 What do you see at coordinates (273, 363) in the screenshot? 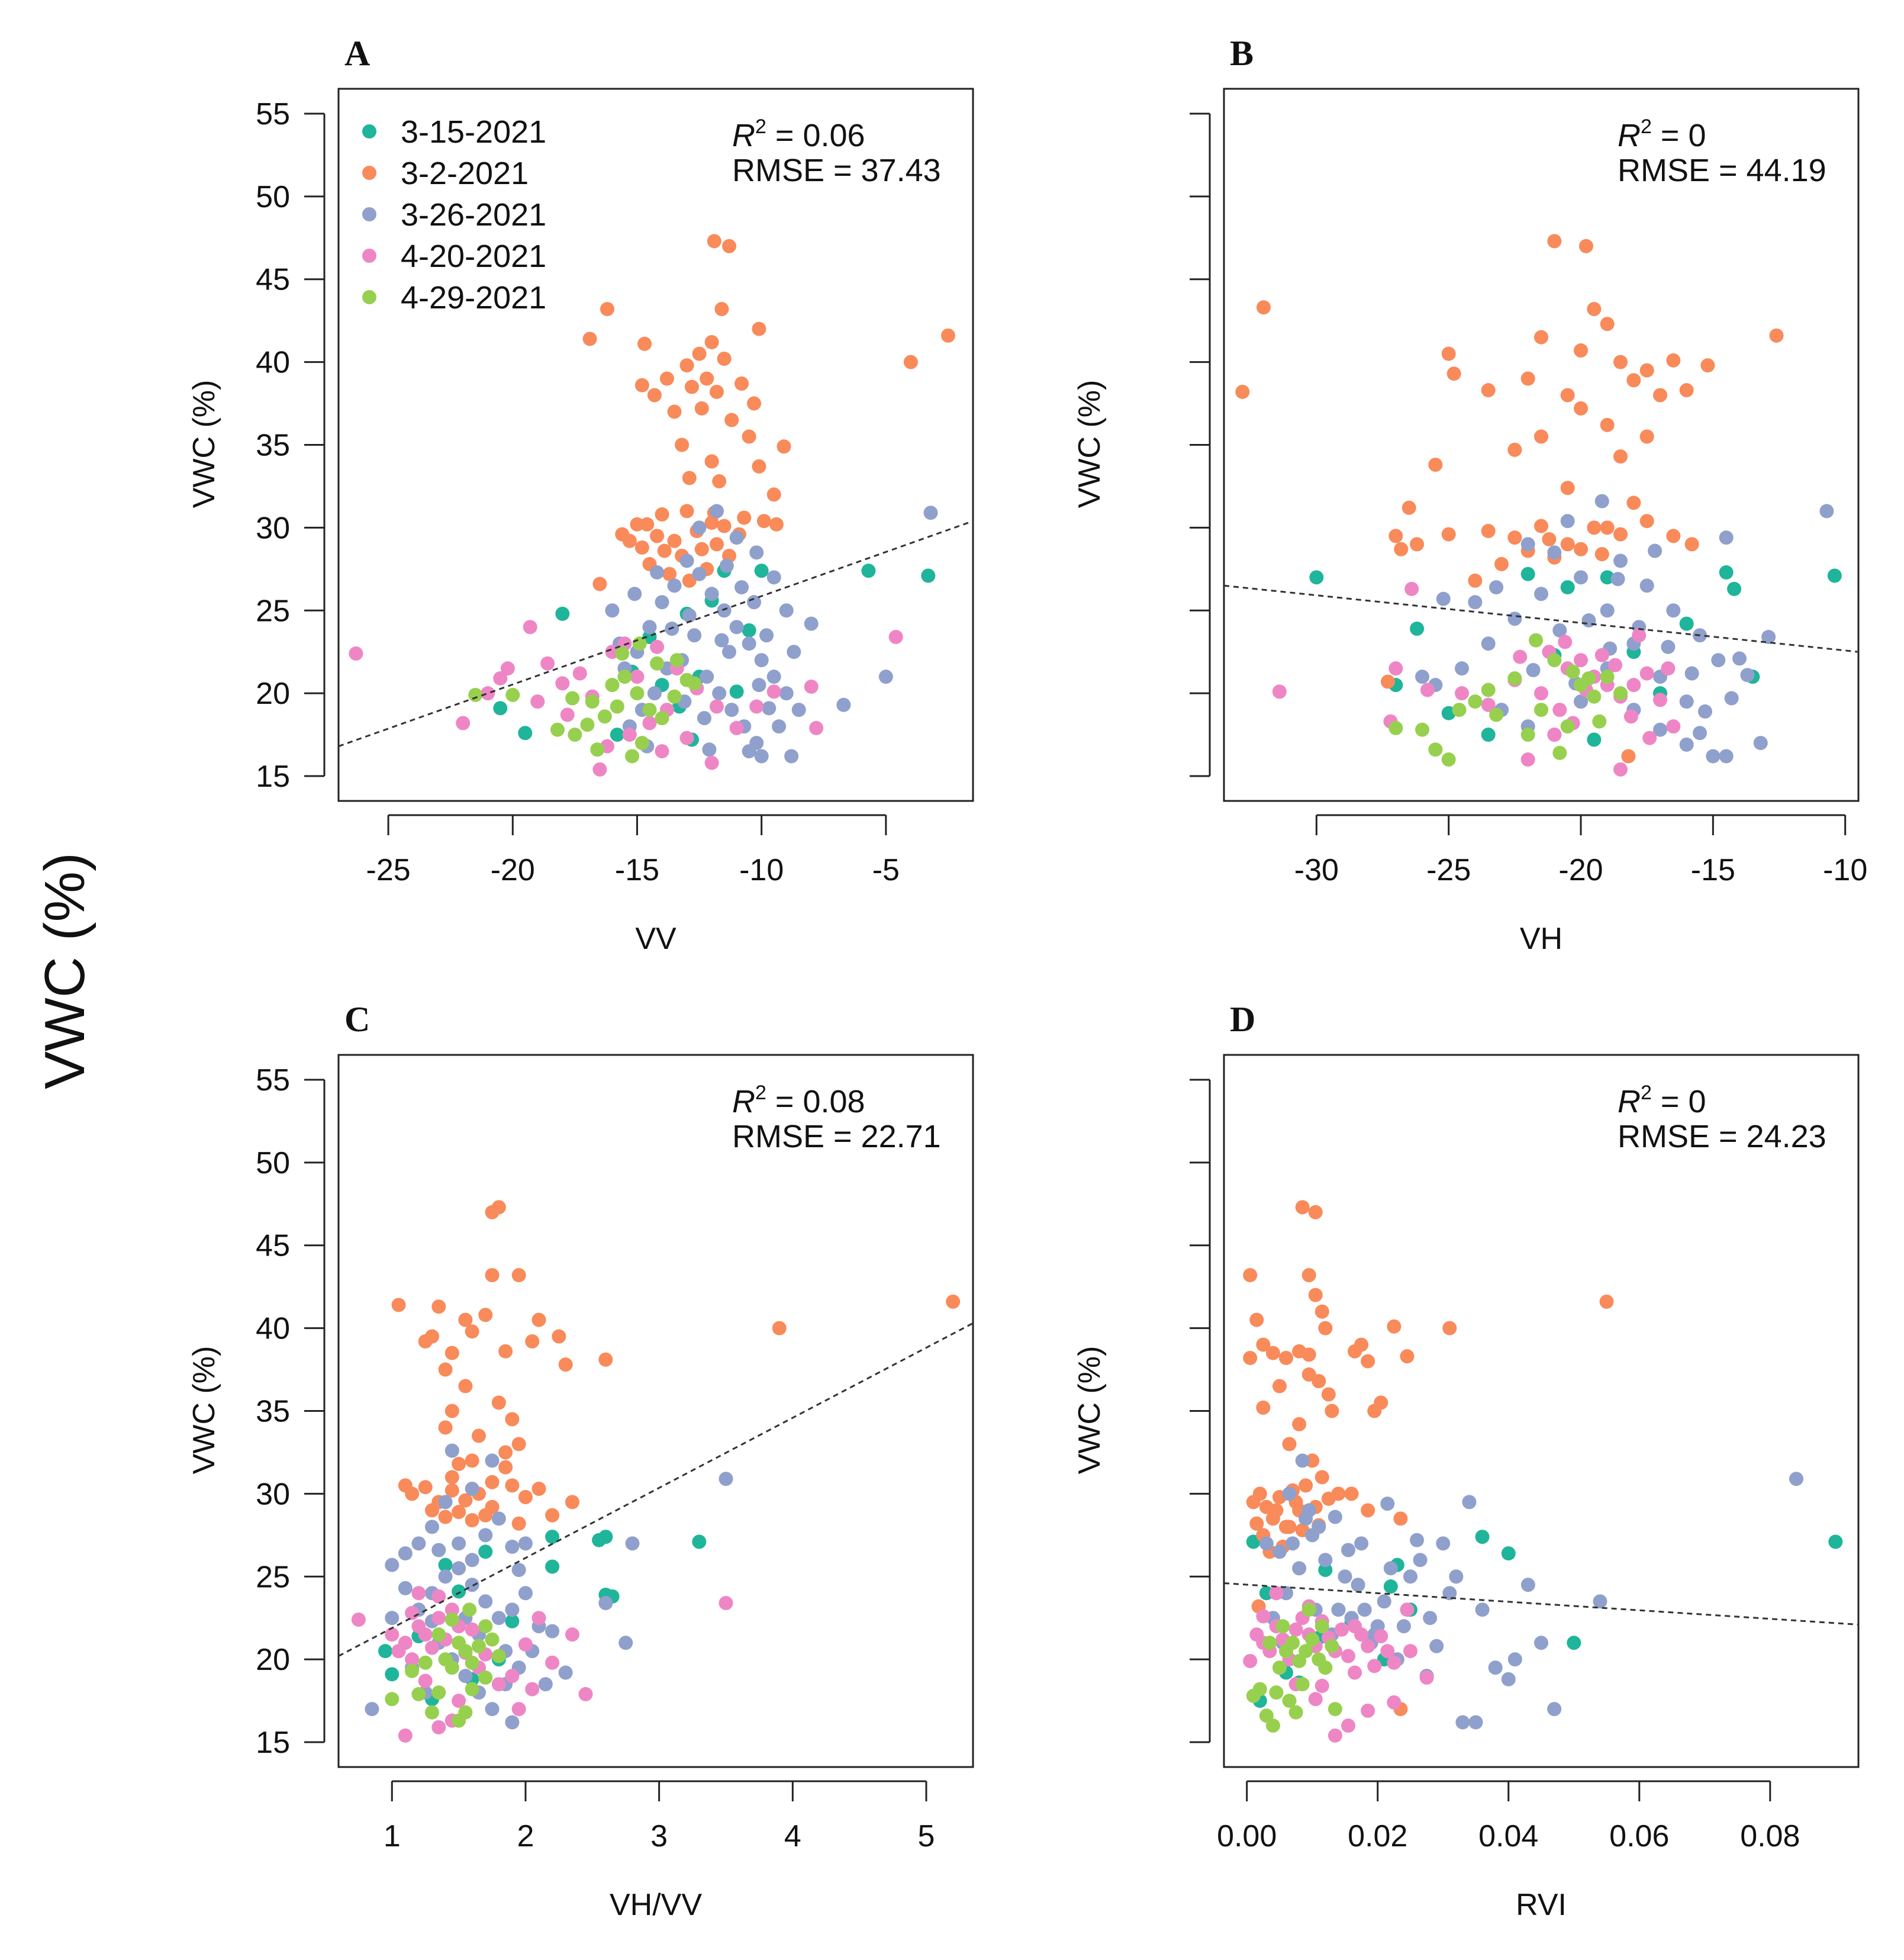
I see `panel-a-y-tick-label: 40` at bounding box center [273, 363].